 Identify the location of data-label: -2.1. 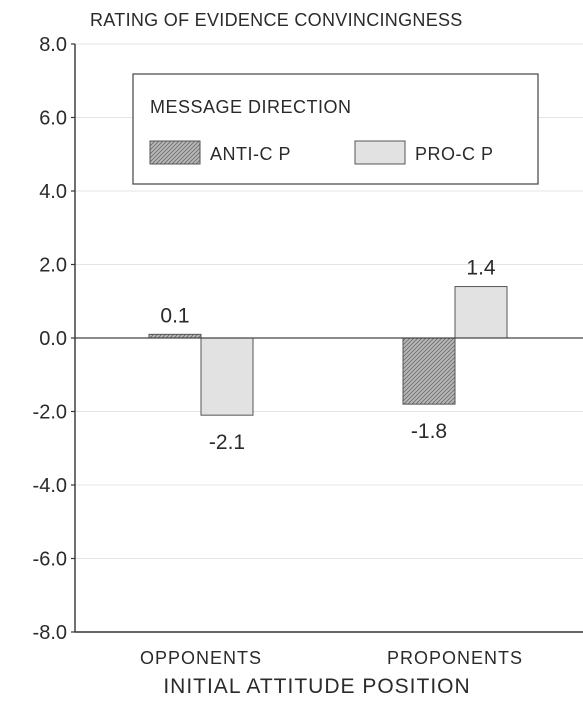
(227, 442).